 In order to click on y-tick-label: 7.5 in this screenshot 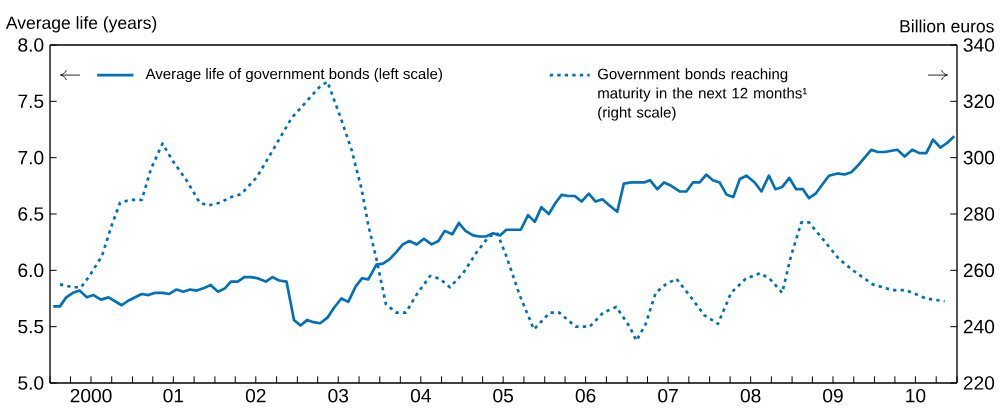, I will do `click(31, 101)`.